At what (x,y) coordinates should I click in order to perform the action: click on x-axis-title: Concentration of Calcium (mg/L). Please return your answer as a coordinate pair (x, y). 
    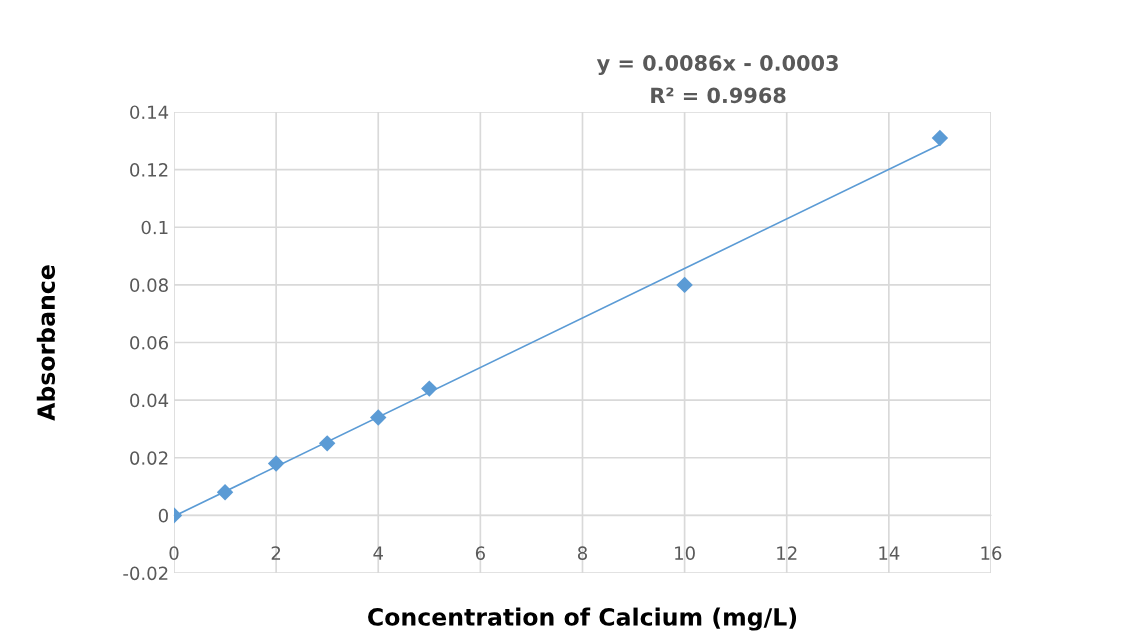
    Looking at the image, I should click on (582, 619).